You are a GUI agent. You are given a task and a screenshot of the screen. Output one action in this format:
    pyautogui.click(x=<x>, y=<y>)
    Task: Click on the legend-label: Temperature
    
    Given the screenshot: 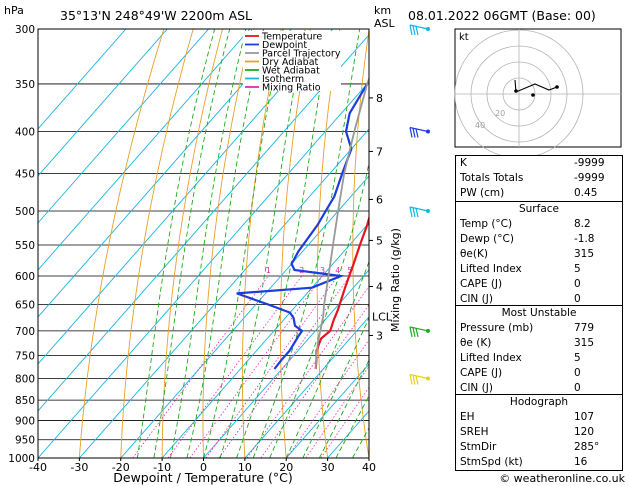 What is the action you would take?
    pyautogui.click(x=291, y=37)
    